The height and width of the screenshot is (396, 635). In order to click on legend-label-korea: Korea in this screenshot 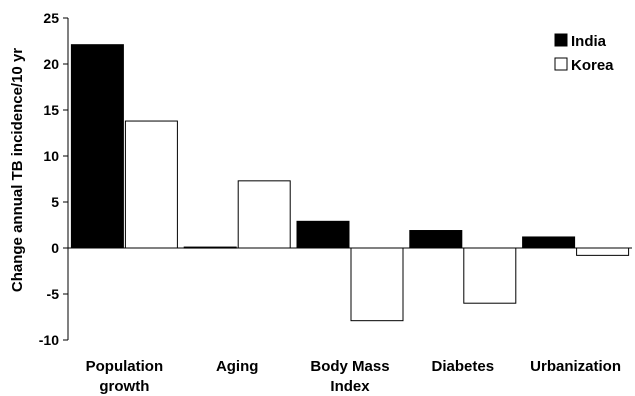, I will do `click(592, 65)`.